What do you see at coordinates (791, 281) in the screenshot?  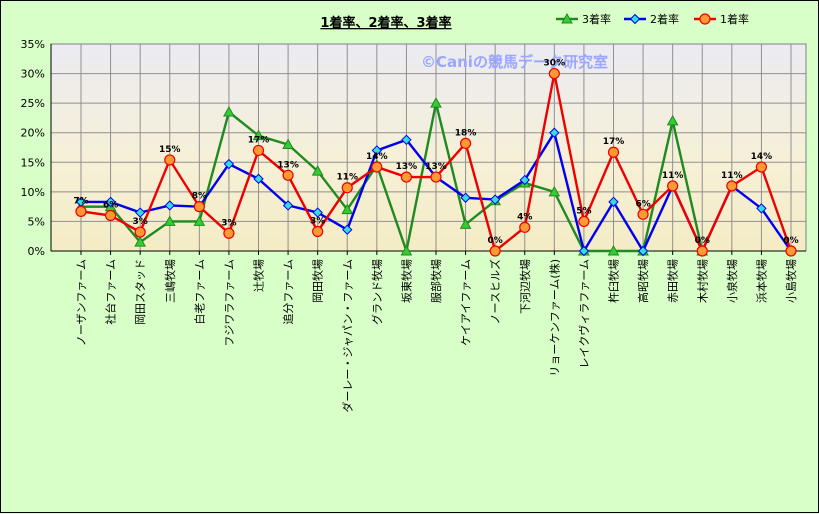 I see `x-tick-label: 小島牧場` at bounding box center [791, 281].